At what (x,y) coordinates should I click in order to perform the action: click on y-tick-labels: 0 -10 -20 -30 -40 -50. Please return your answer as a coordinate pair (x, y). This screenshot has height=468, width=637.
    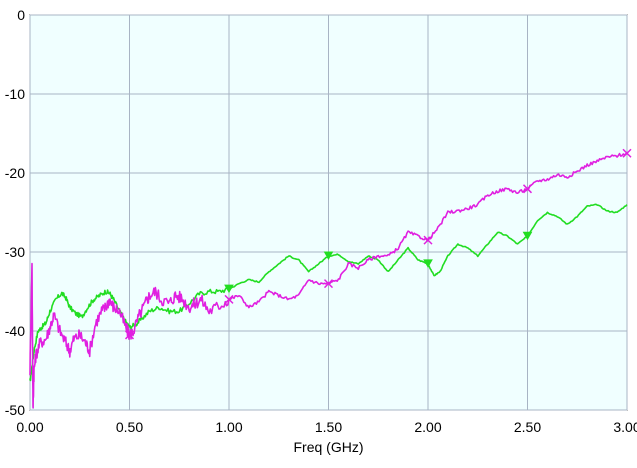
    Looking at the image, I should click on (15, 212).